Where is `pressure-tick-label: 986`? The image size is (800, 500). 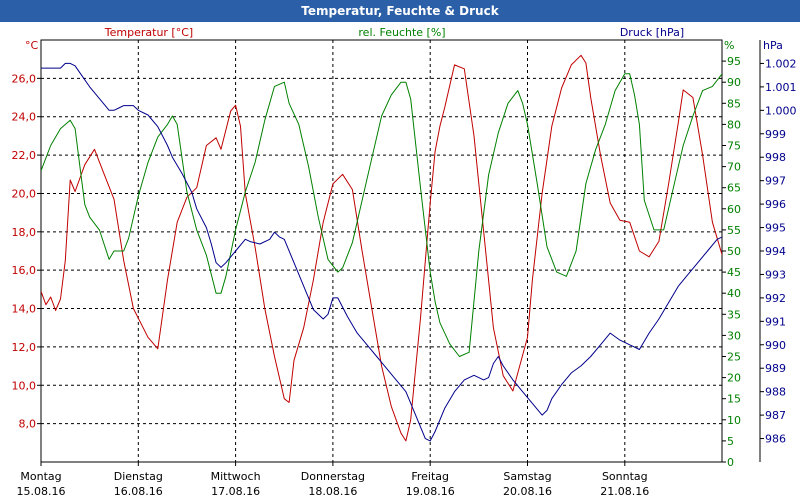 pressure-tick-label: 986 is located at coordinates (775, 439).